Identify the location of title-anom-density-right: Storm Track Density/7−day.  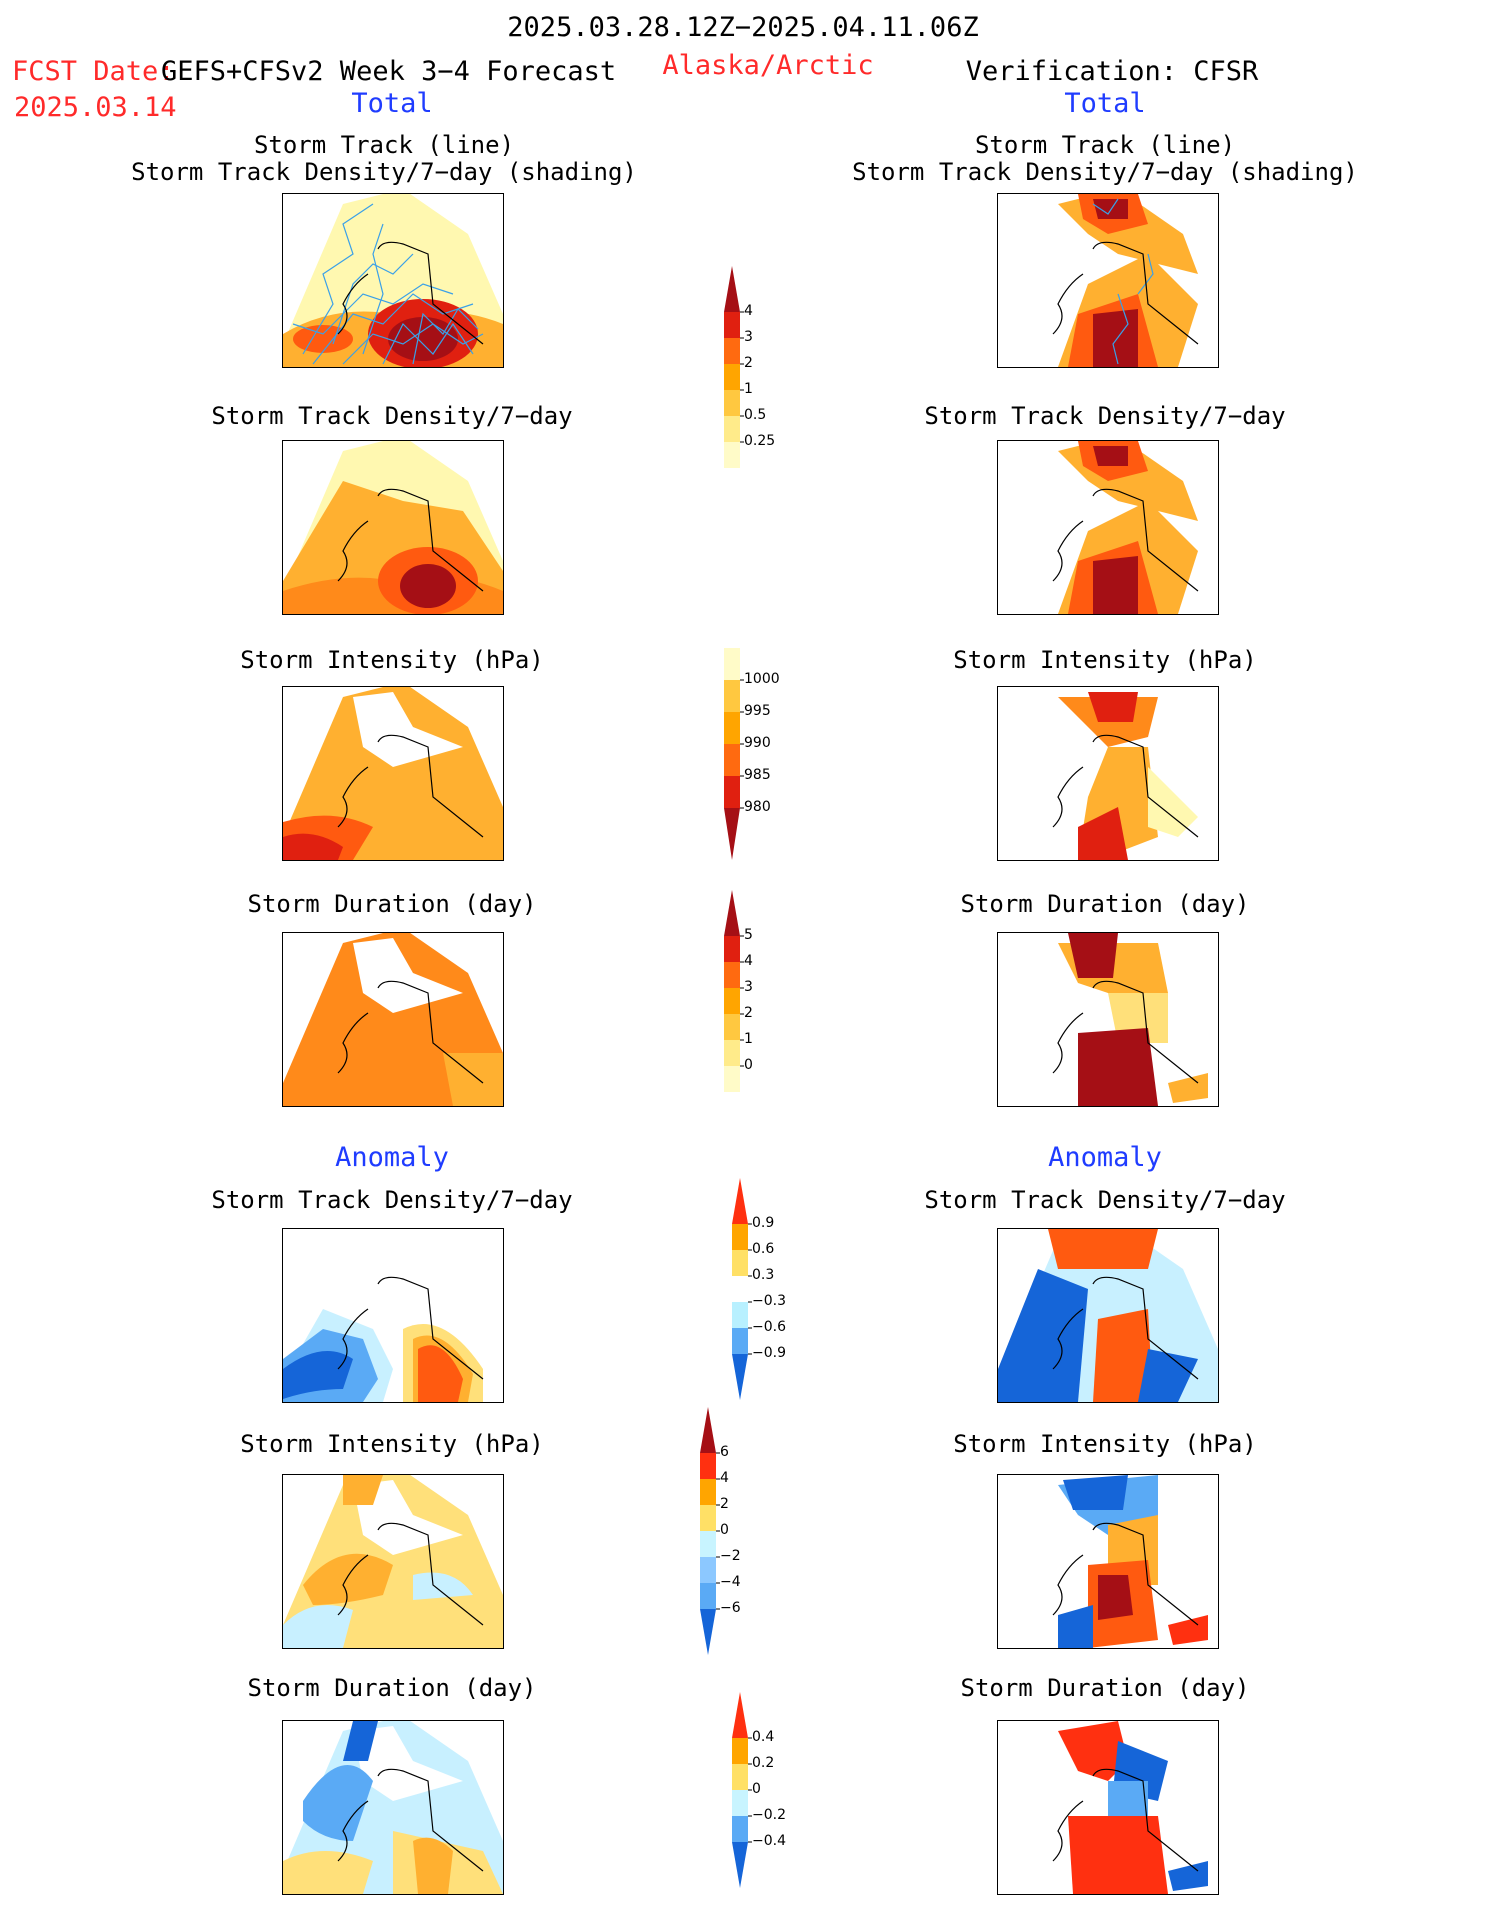
(1105, 1200).